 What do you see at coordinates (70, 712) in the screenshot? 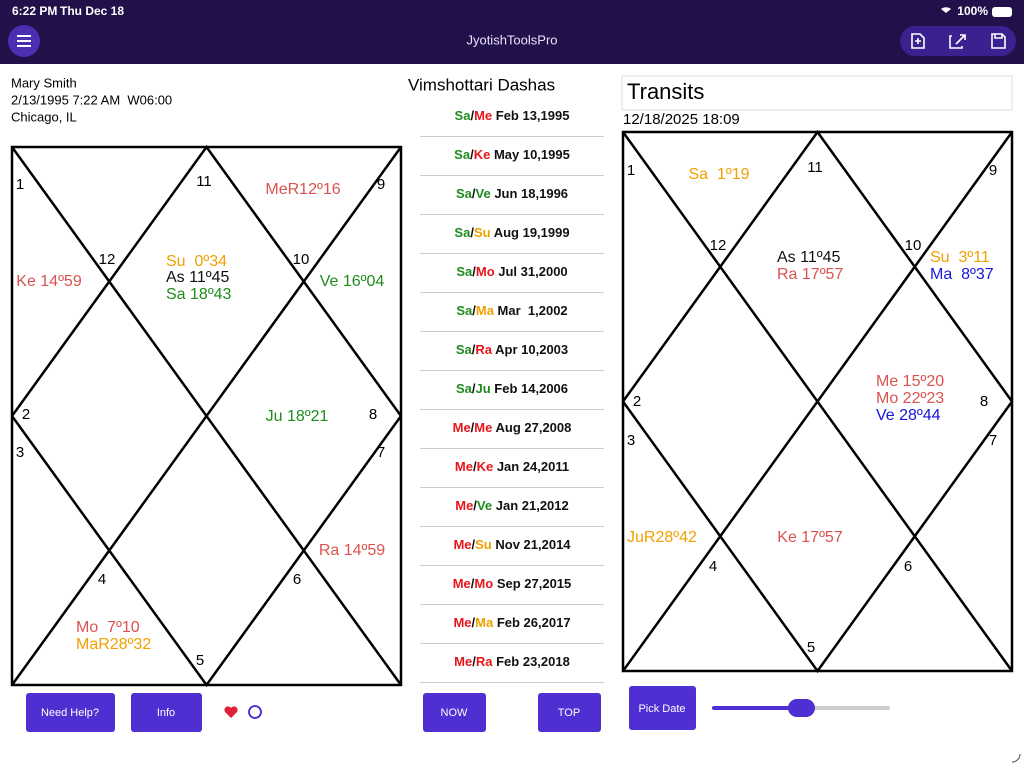
I see `help-button: Need Help?` at bounding box center [70, 712].